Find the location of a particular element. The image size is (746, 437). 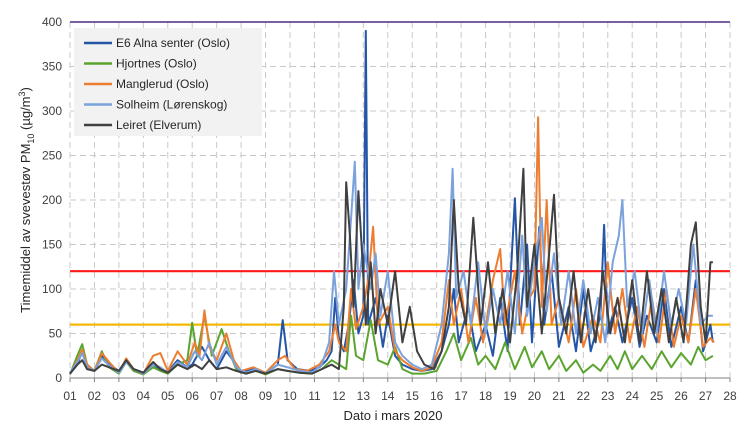

x-axis-title: Dato i mars 2020 is located at coordinates (393, 415).